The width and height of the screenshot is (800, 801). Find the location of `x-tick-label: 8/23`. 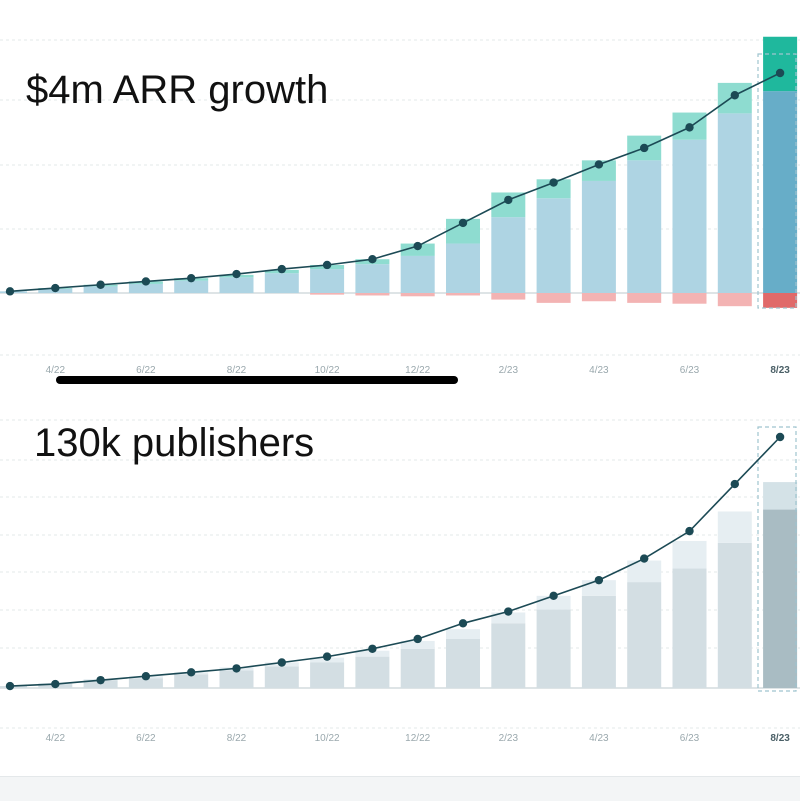

x-tick-label: 8/23 is located at coordinates (780, 738).